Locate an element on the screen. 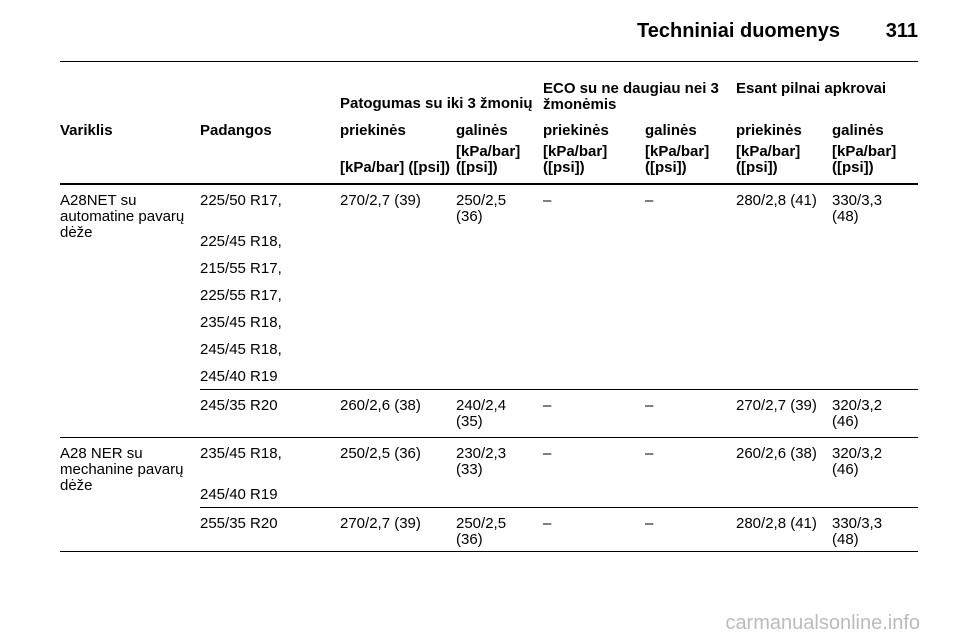 Image resolution: width=960 pixels, height=642 pixels. watermark: carmanualsonline.info is located at coordinates (822, 623).